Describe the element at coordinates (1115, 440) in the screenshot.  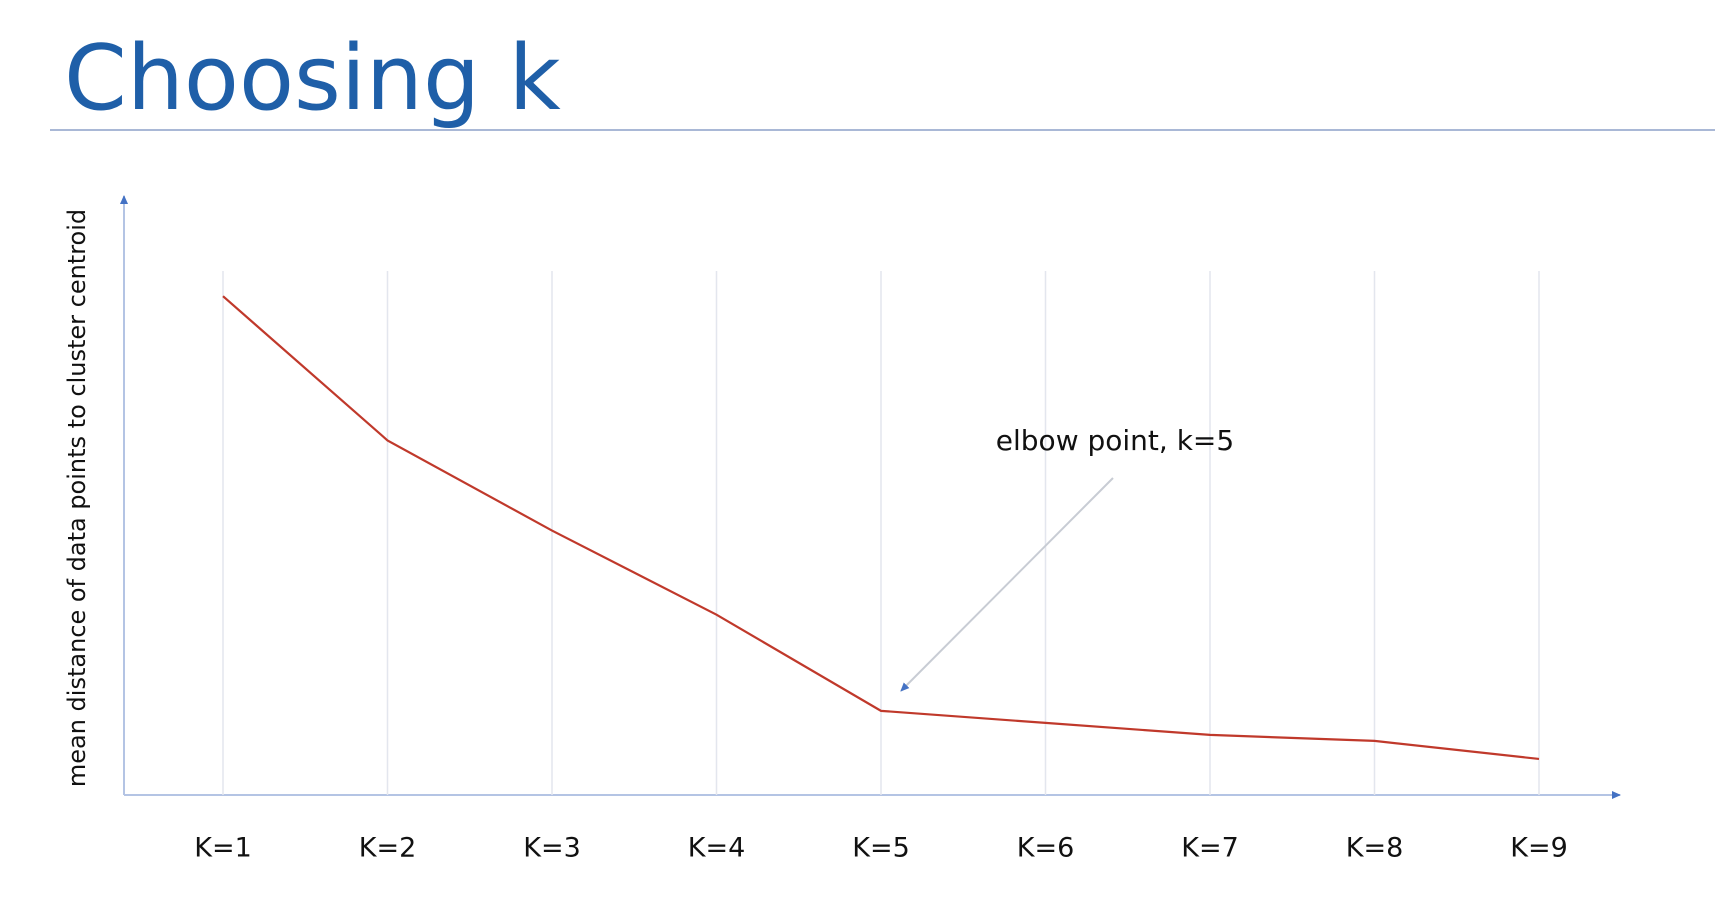
I see `annotation-text: elbow point, k=5` at that location.